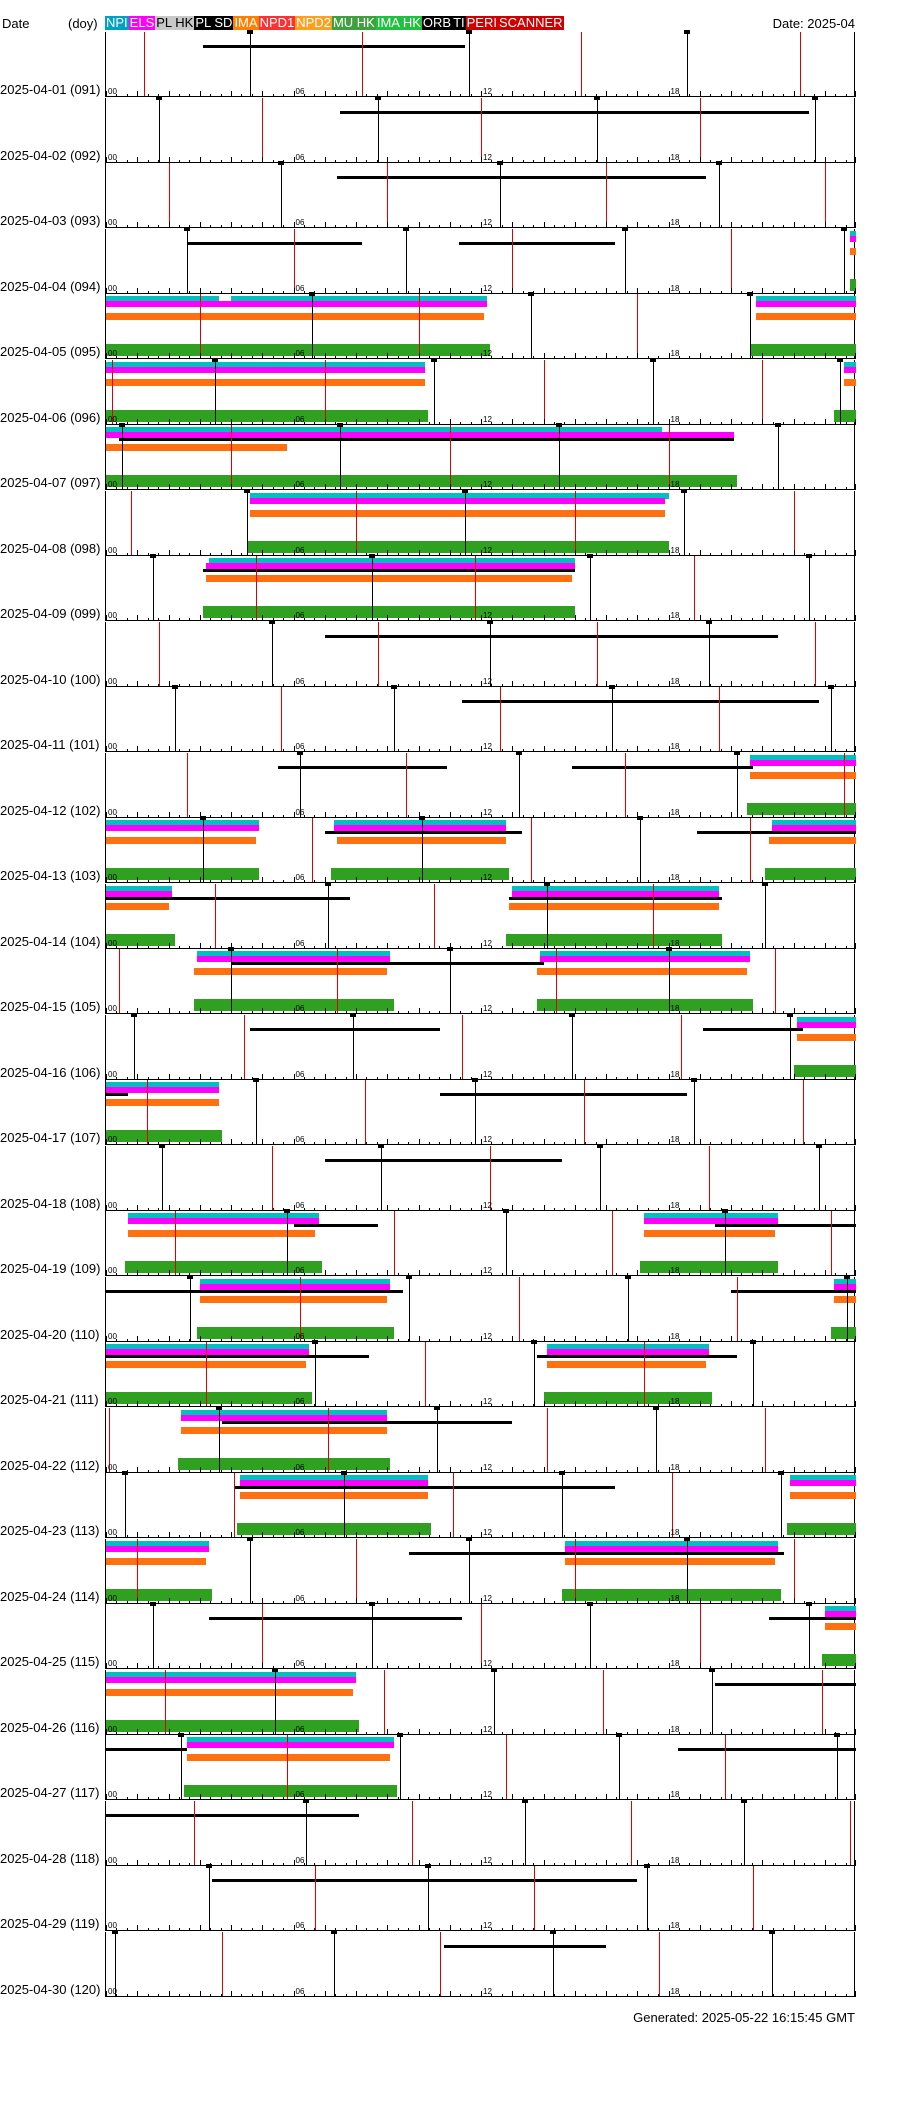 The height and width of the screenshot is (2106, 905). I want to click on day-row: 00 06 12 18 2025-04-27 (117), so click(452, 1766).